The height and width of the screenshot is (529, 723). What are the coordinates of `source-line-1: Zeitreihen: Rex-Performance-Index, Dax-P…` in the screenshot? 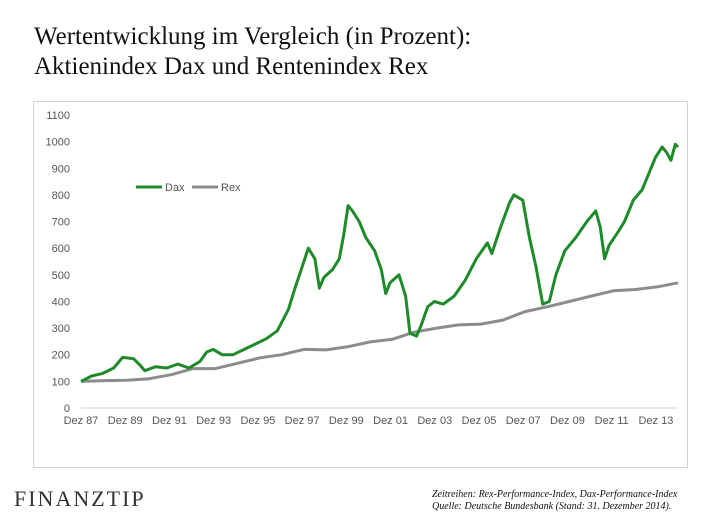 It's located at (555, 494).